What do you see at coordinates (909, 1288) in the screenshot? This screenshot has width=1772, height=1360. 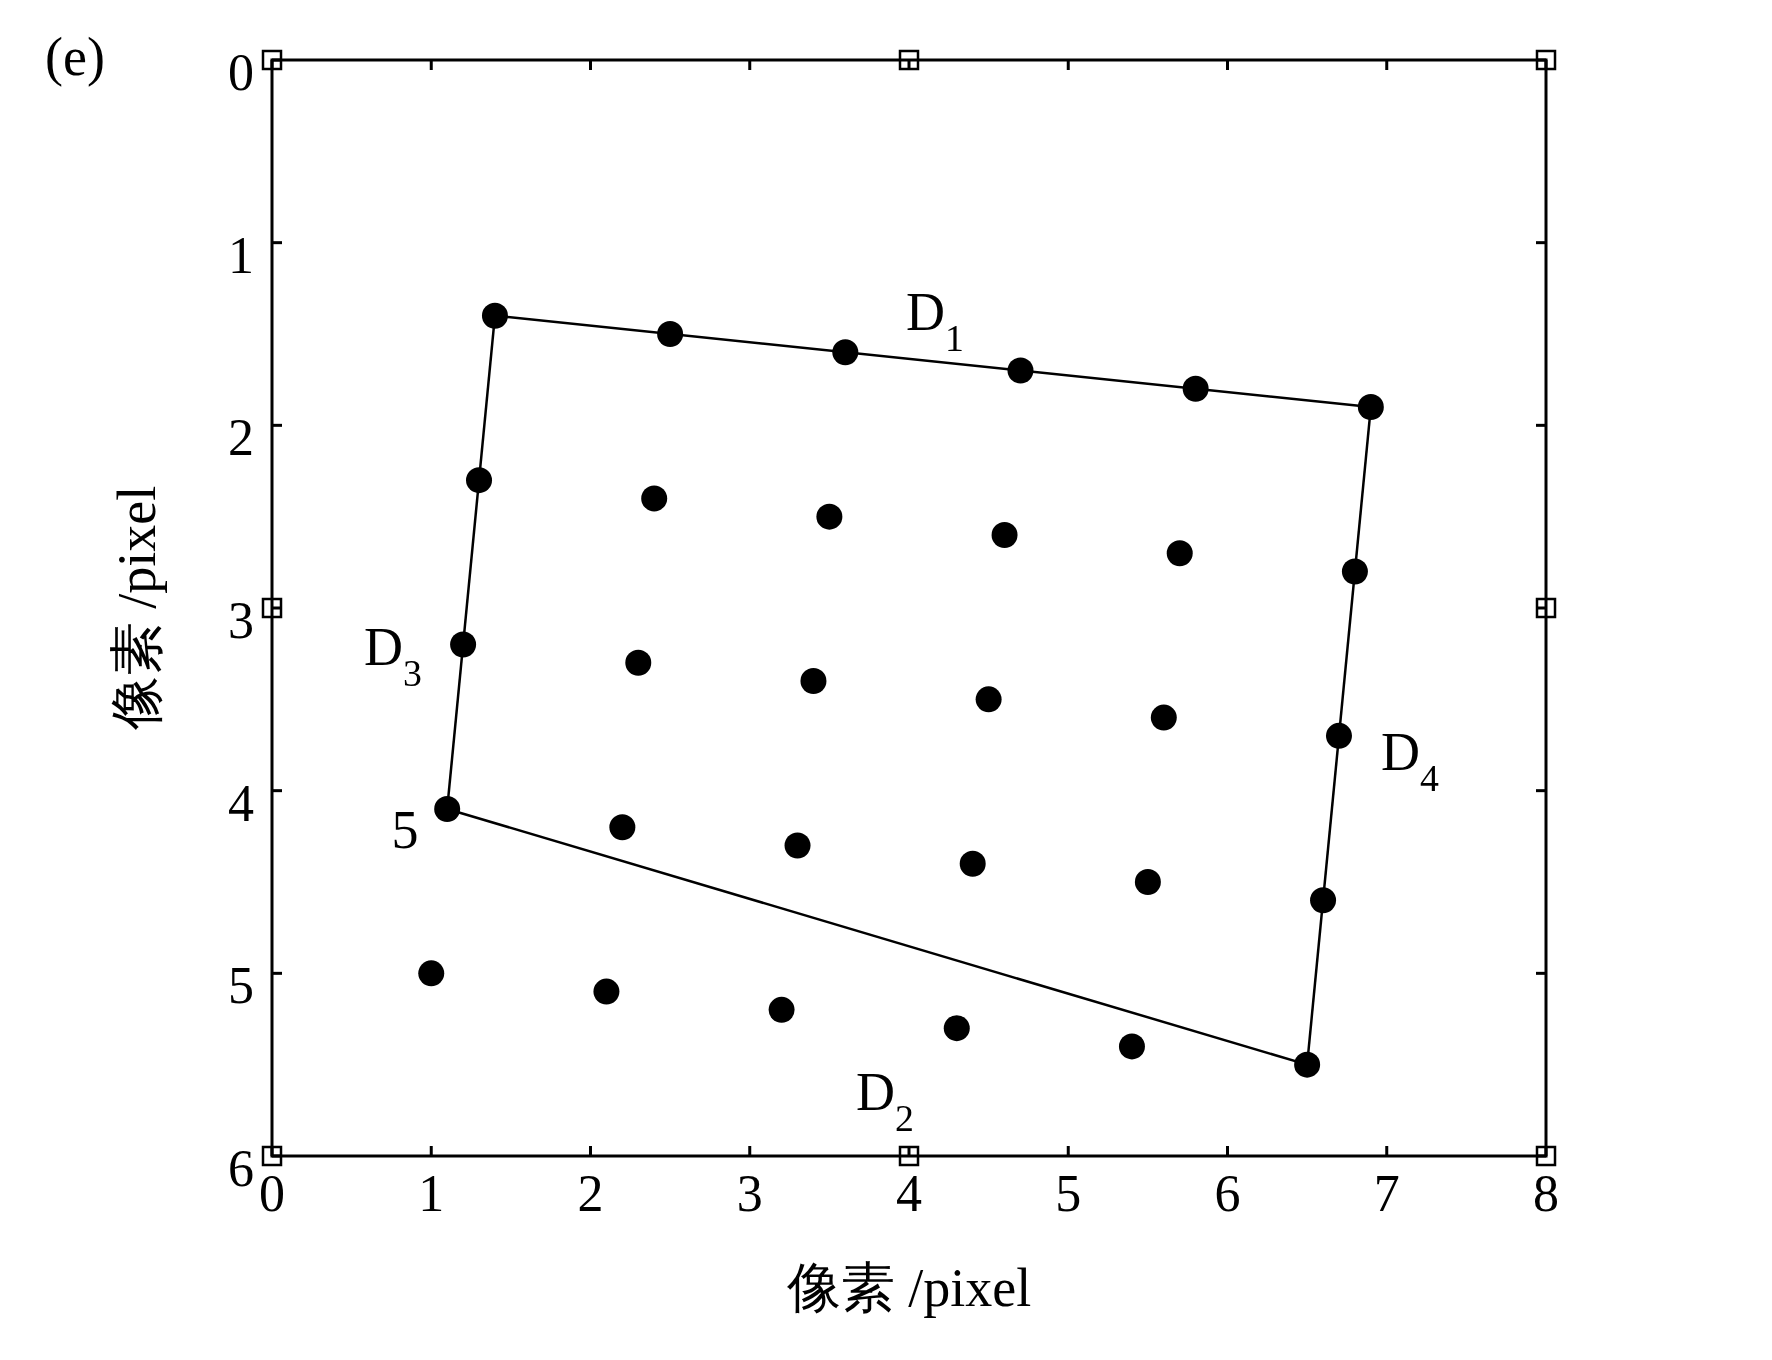 I see `x-axis-title: 像素 /pixel` at bounding box center [909, 1288].